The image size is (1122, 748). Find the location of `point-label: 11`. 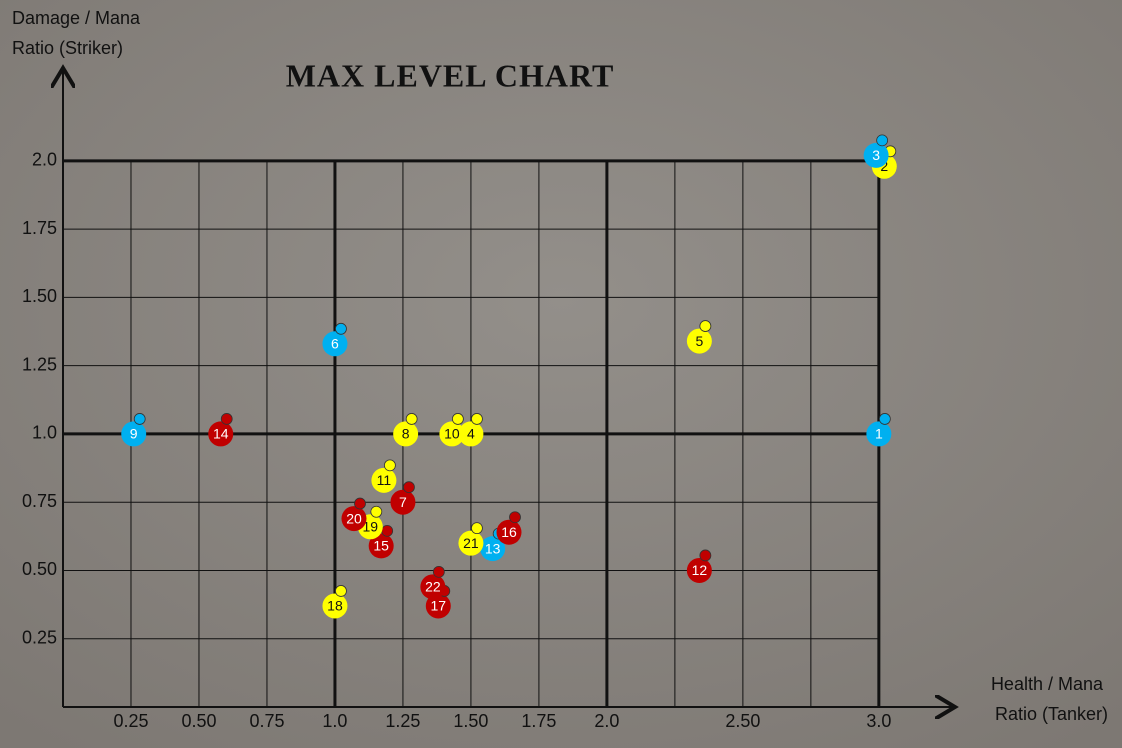

point-label: 11 is located at coordinates (384, 480).